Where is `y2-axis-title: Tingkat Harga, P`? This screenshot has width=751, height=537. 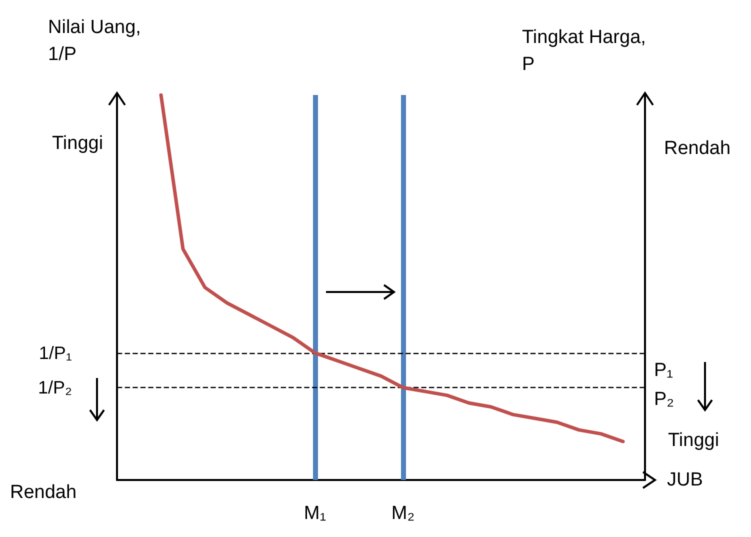
y2-axis-title: Tingkat Harga, P is located at coordinates (584, 51).